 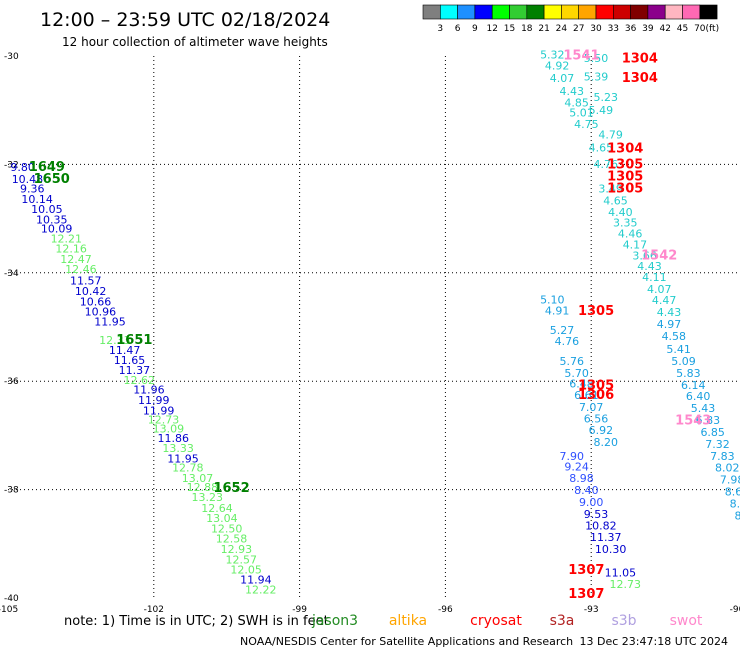 What do you see at coordinates (664, 29) in the screenshot?
I see `colorbar-tick-label: 42` at bounding box center [664, 29].